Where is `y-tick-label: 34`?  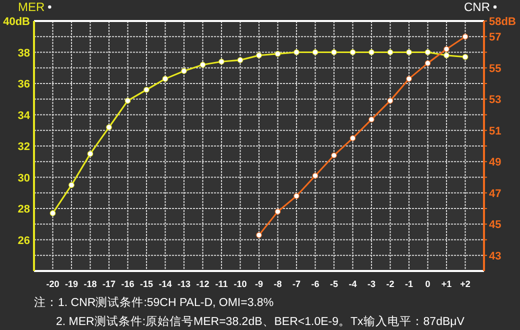
y-tick-label: 34 is located at coordinates (24, 116).